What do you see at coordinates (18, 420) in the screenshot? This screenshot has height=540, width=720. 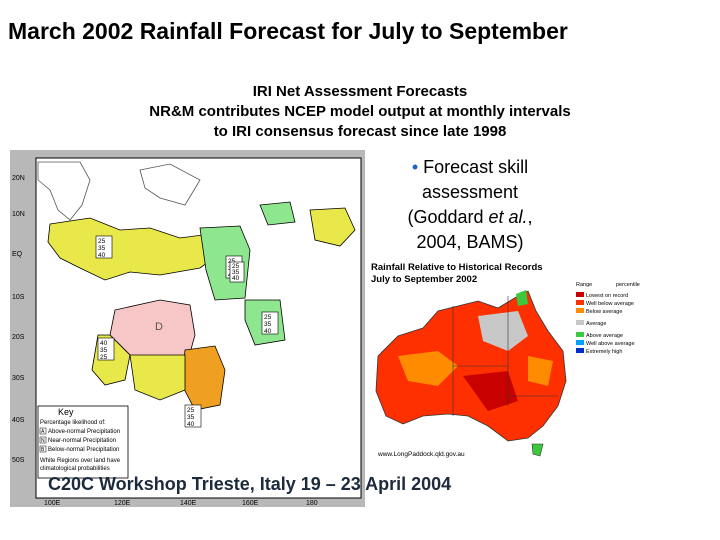 I see `lat-label: 40S` at bounding box center [18, 420].